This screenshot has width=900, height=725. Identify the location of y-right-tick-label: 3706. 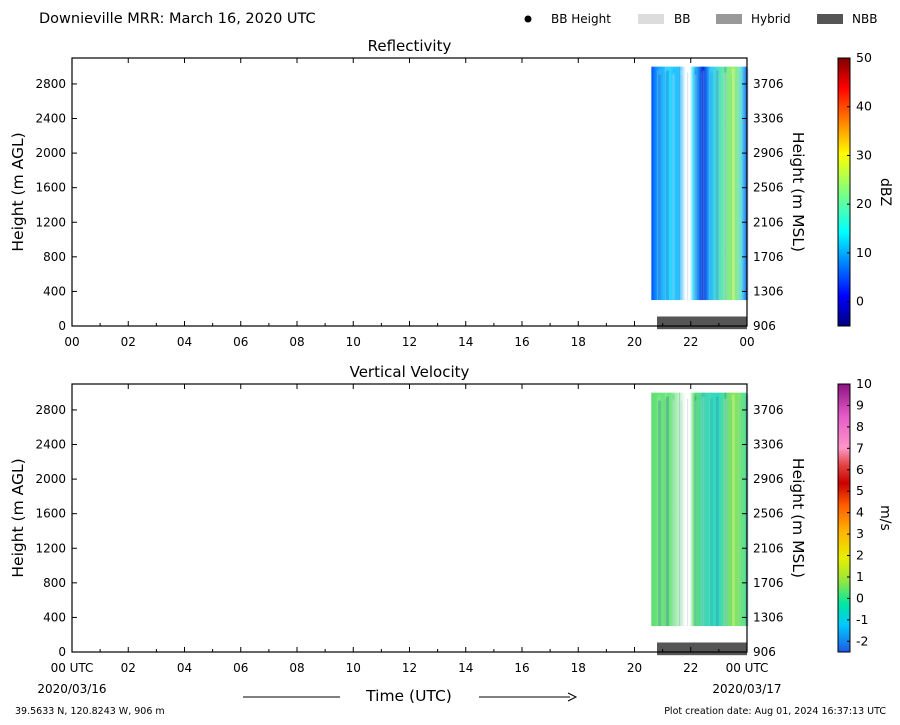
(768, 410).